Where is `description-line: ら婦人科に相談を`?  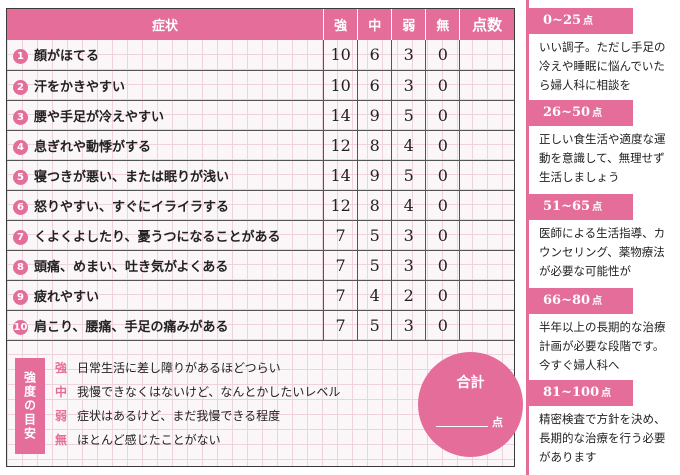 description-line: ら婦人科に相談を is located at coordinates (585, 85).